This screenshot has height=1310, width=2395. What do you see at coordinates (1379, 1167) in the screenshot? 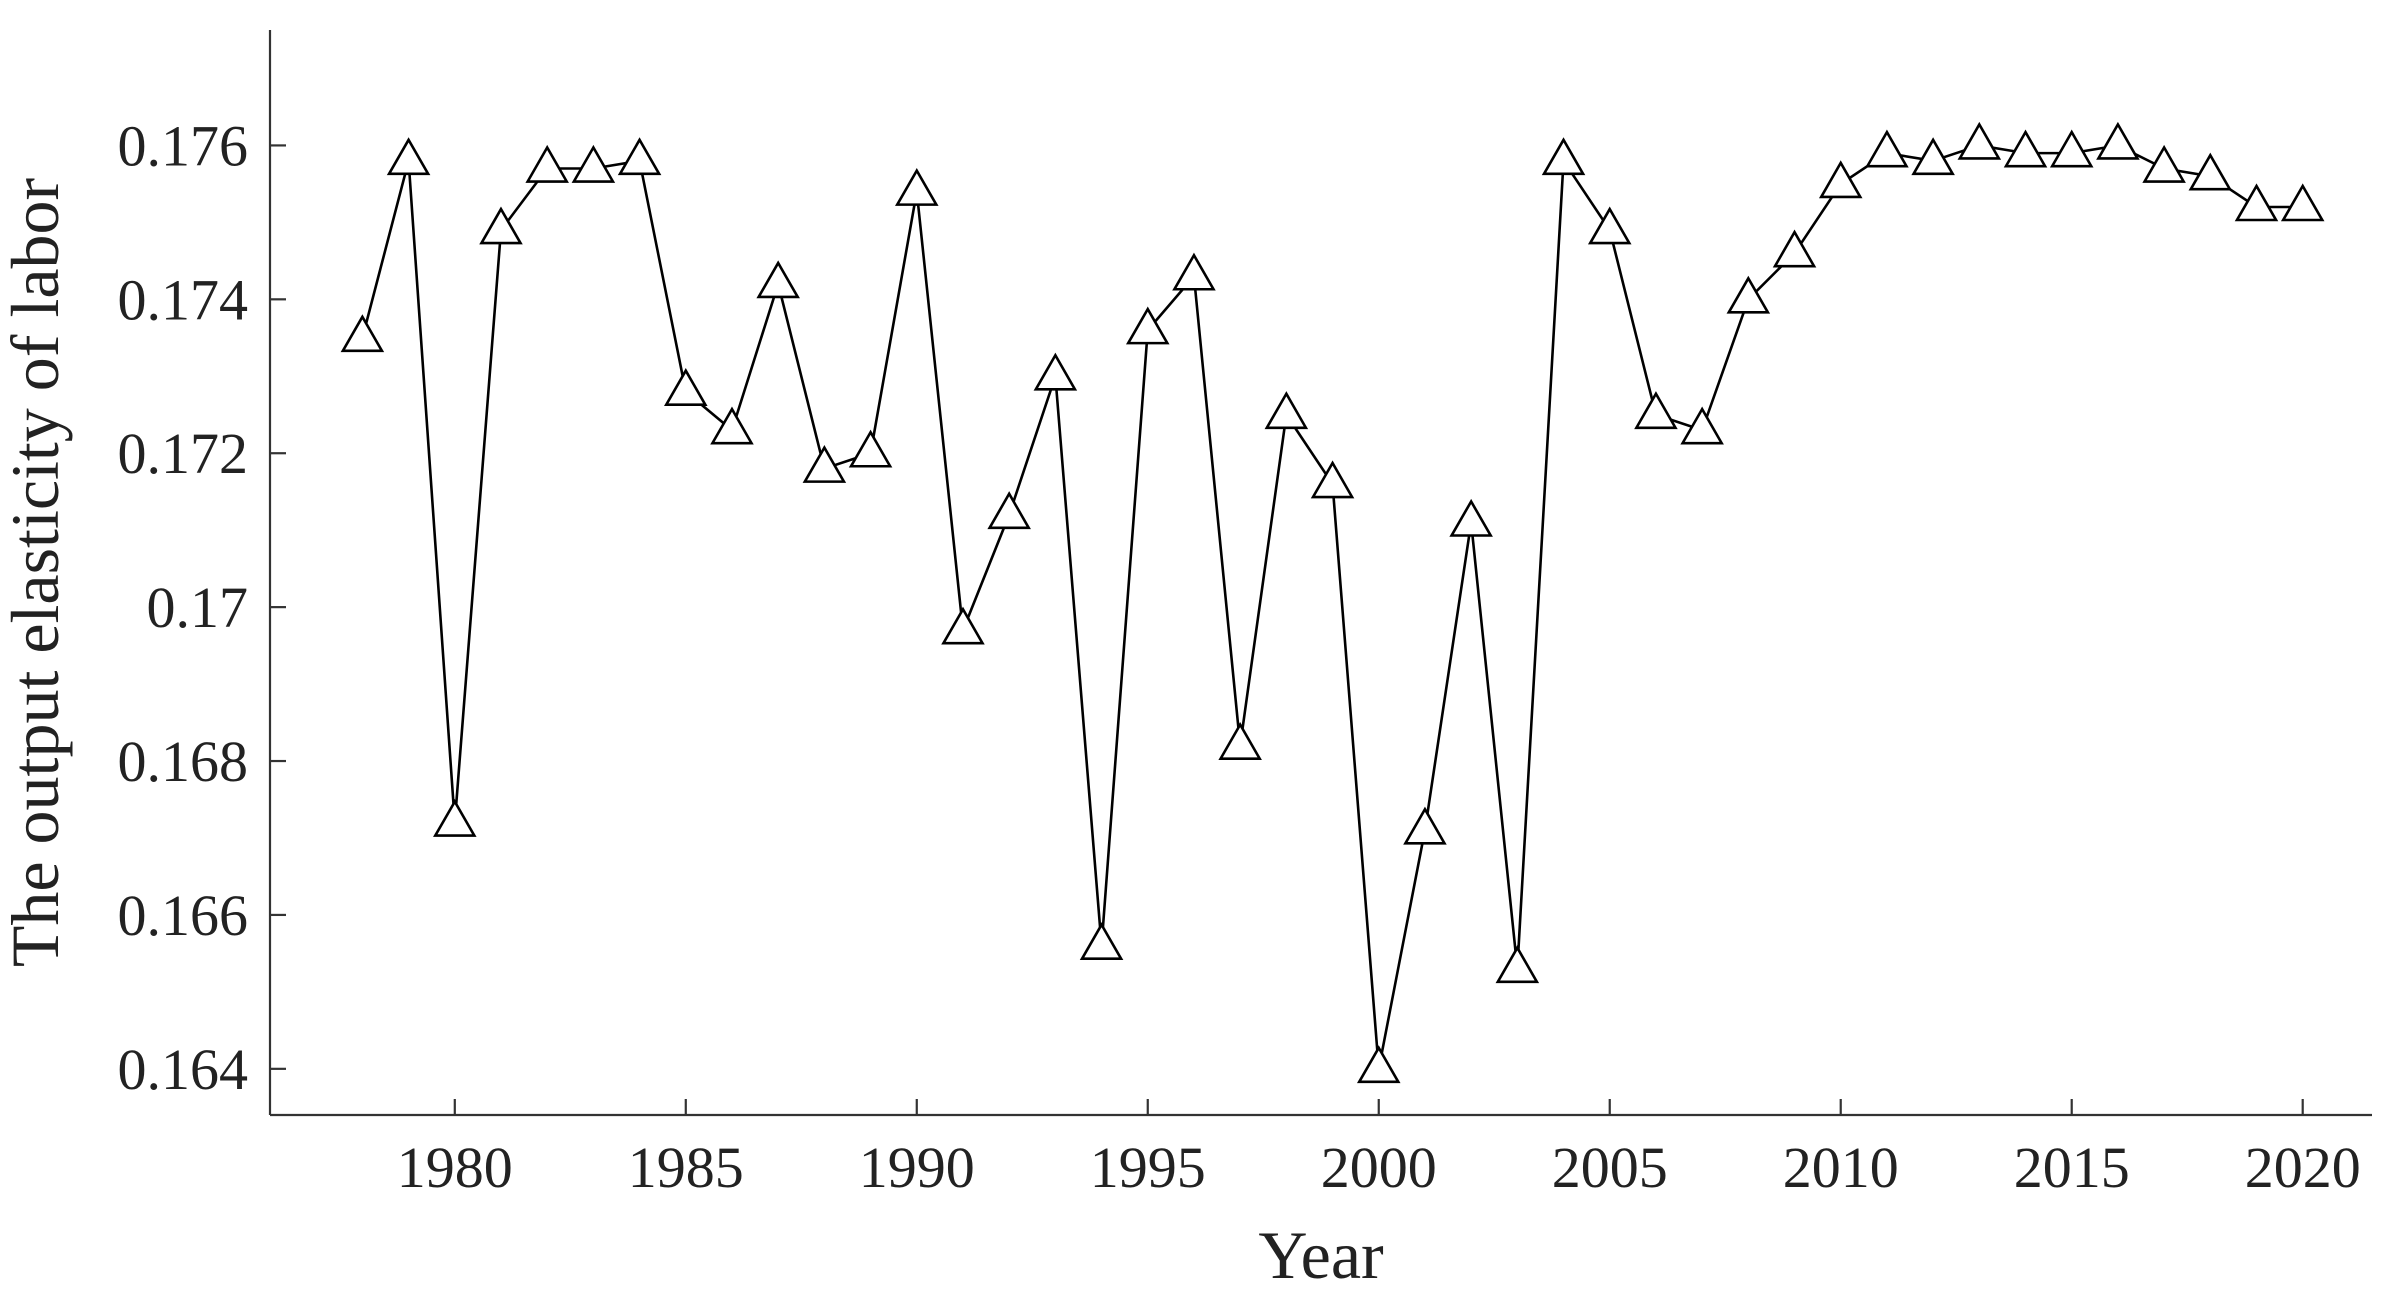
I see `x-tick-label: 2000` at bounding box center [1379, 1167].